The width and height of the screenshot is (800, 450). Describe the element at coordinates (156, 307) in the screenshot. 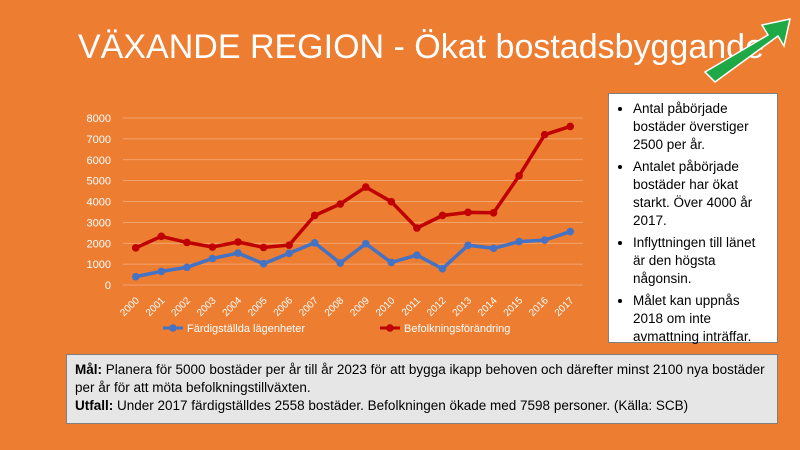

I see `x-tick-label: 2001` at that location.